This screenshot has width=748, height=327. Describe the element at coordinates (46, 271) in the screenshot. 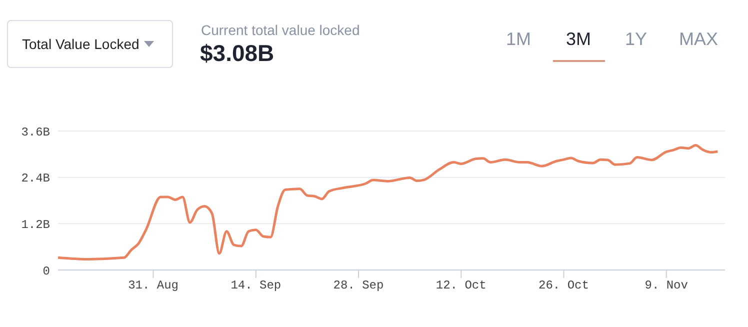

I see `y-tick-label: 0` at that location.